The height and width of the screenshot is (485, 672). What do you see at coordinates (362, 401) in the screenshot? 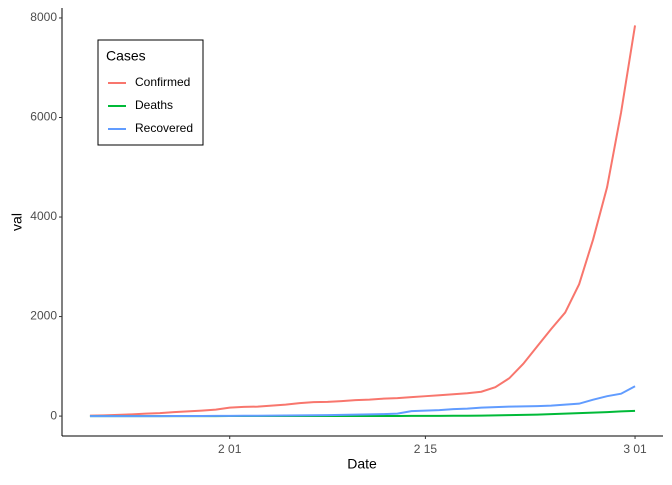
I see `series-line` at bounding box center [362, 401].